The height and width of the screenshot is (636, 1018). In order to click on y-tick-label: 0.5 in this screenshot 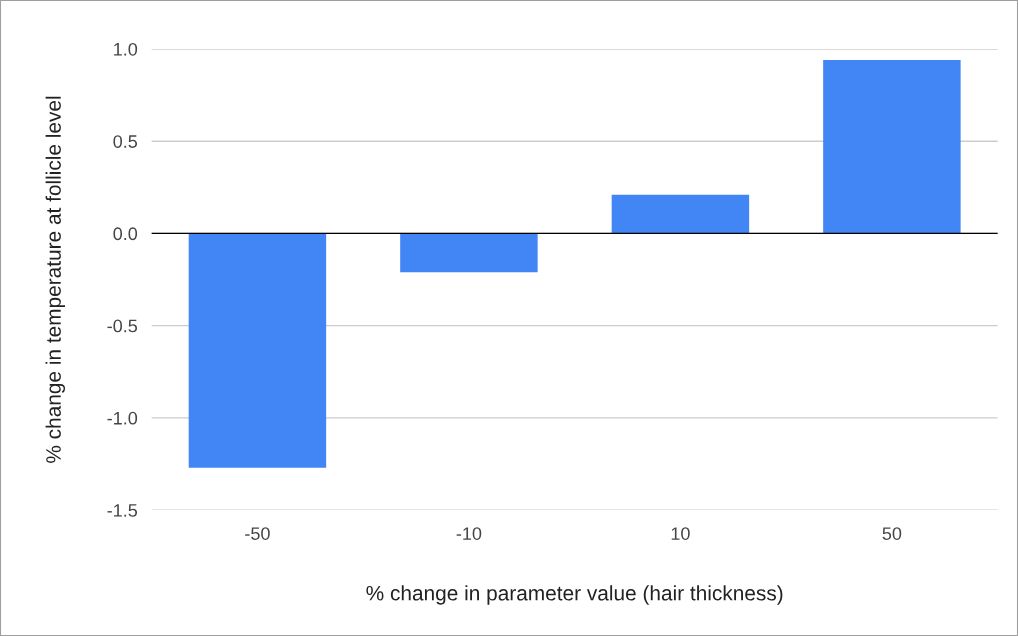, I will do `click(125, 141)`.